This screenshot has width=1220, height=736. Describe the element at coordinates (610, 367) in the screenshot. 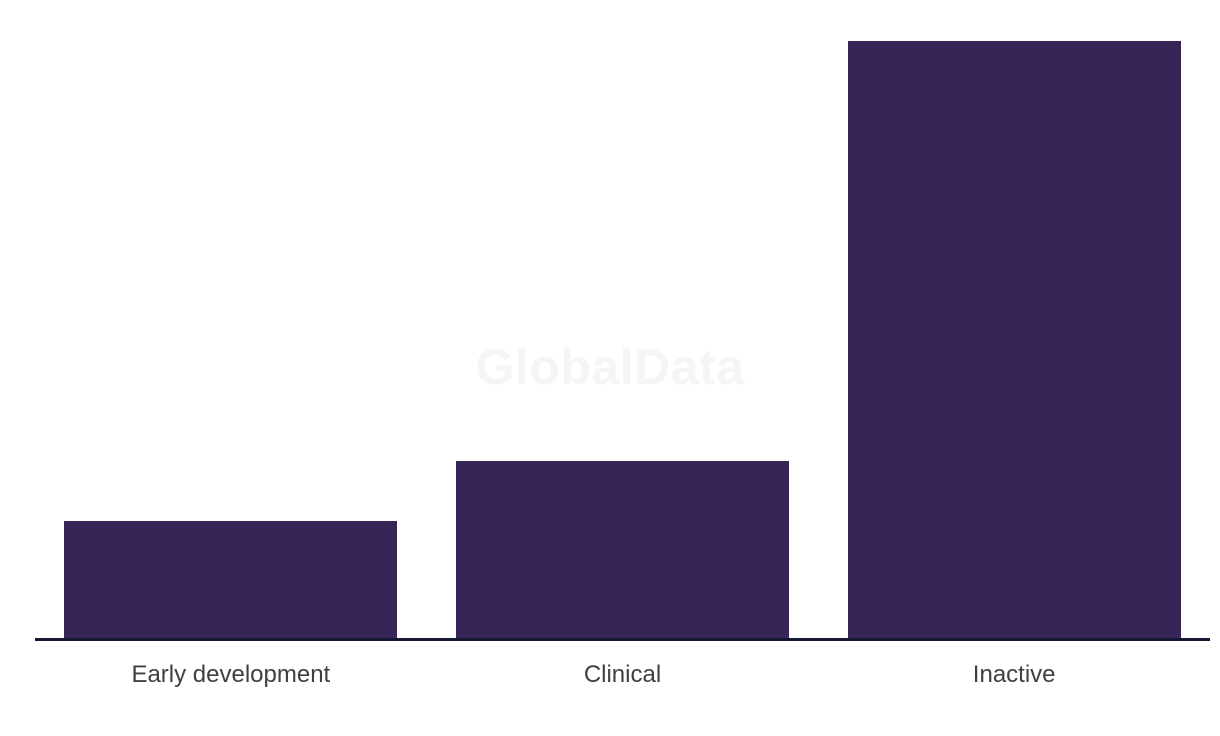

I see `globaldata-watermark: GlobalData` at that location.